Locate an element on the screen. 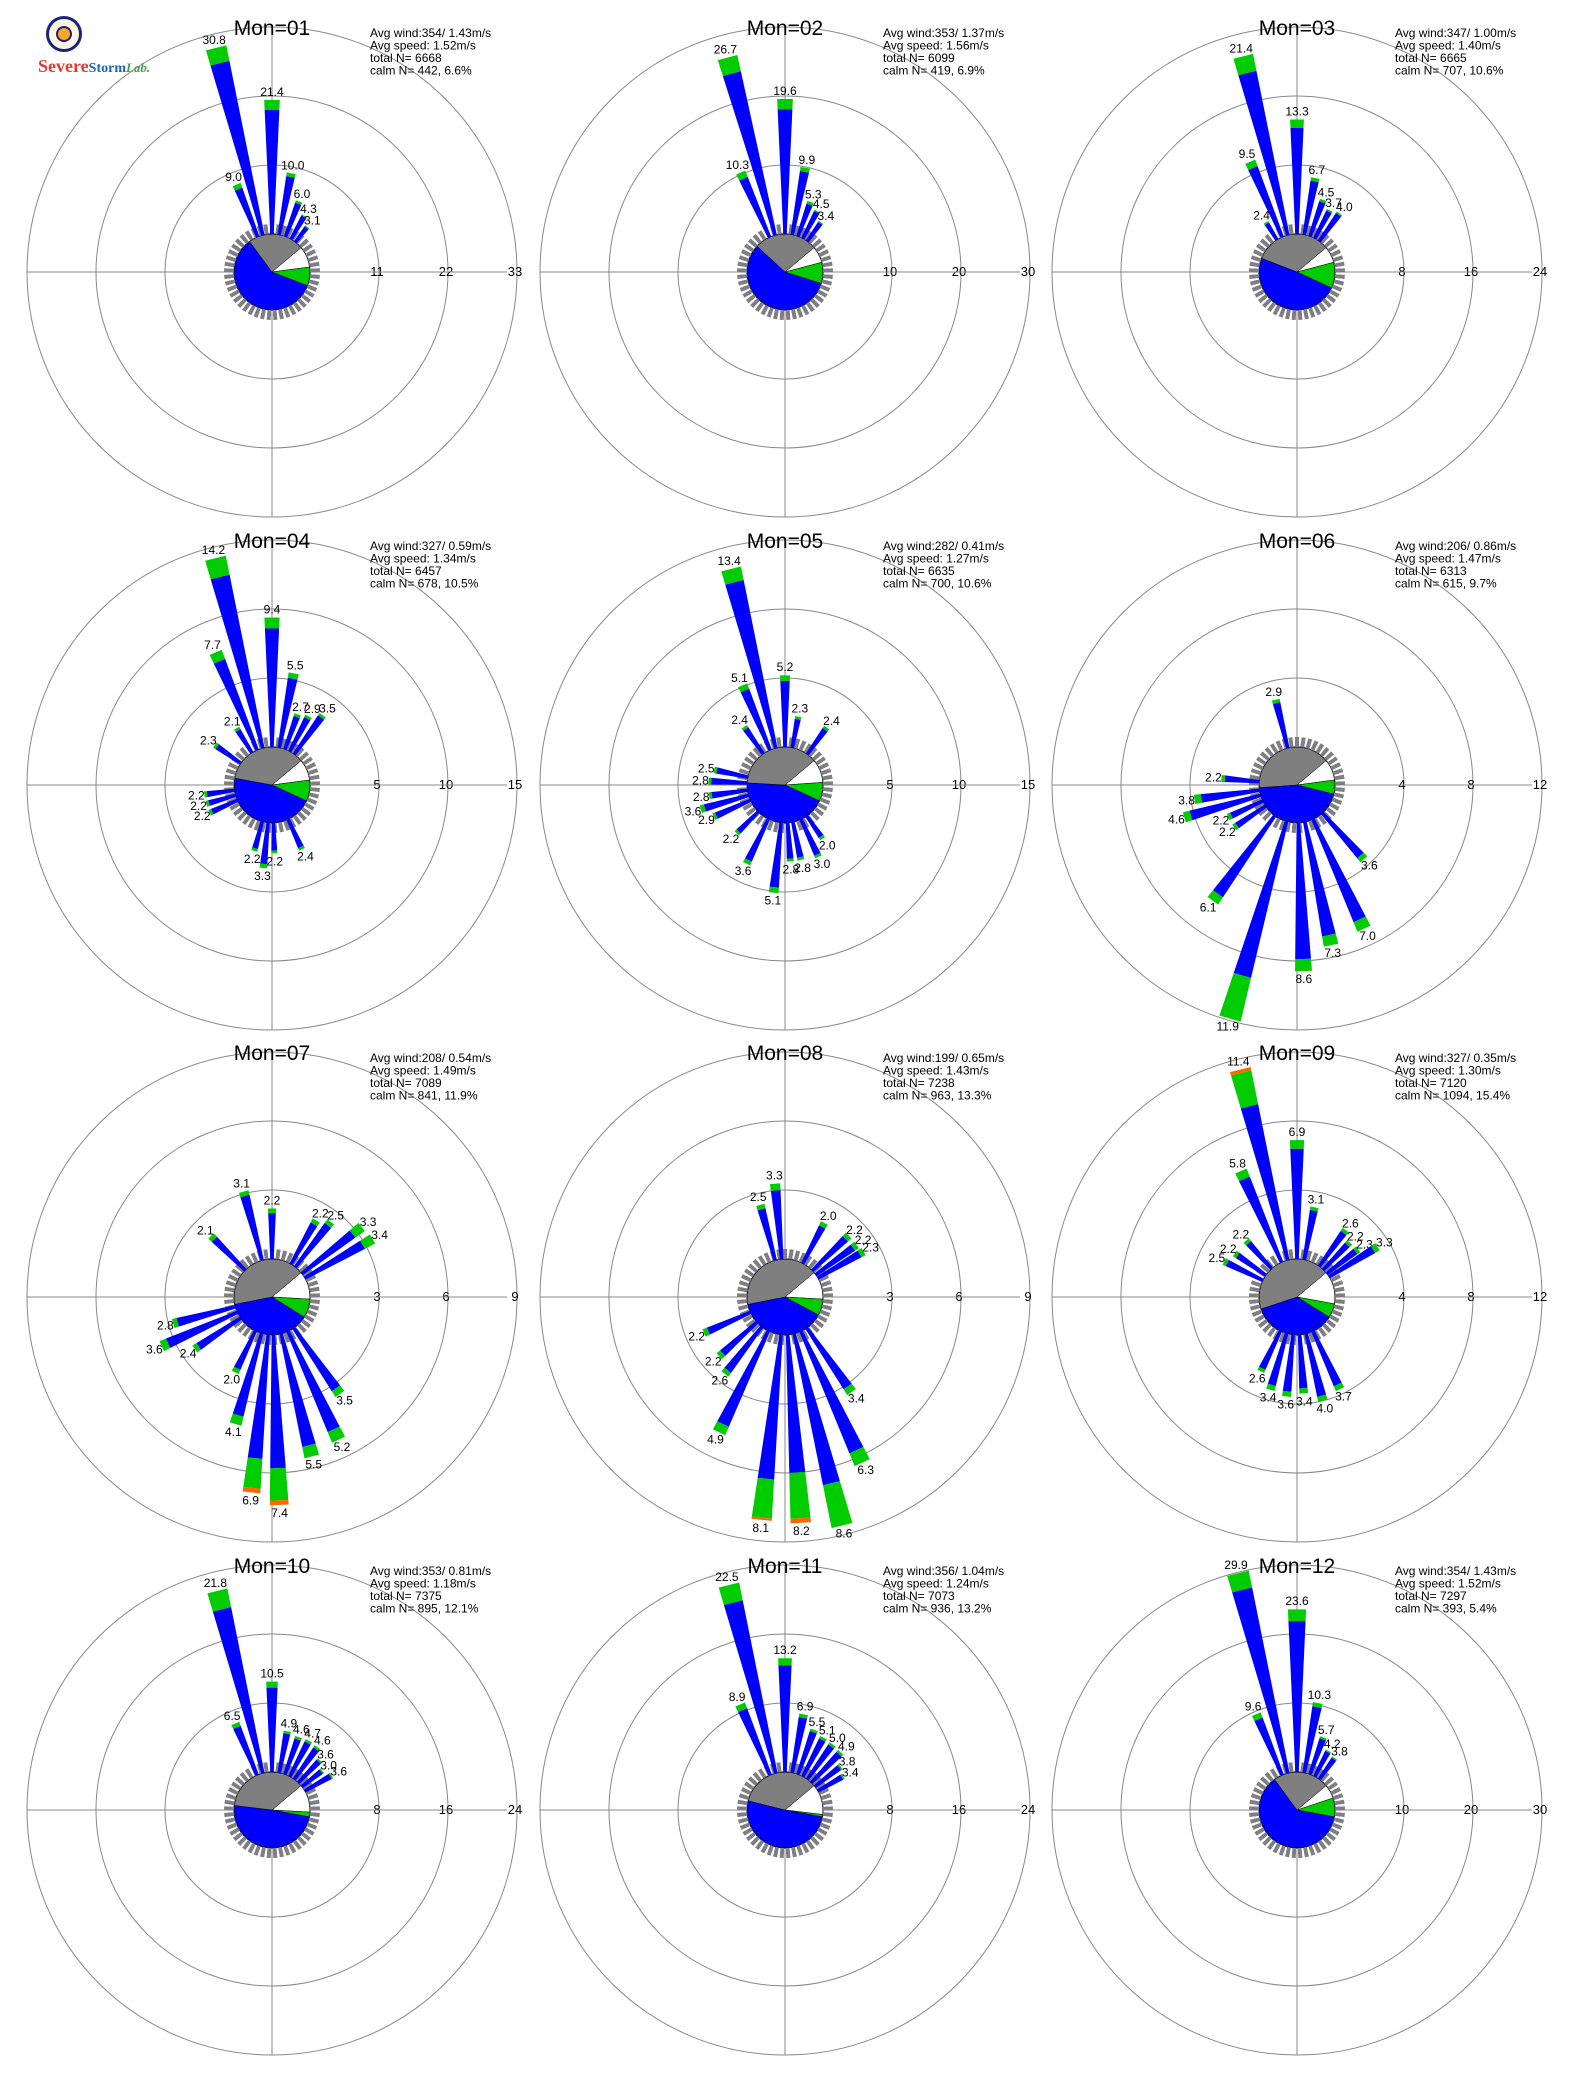 The image size is (1580, 2090). bar-label: 4.5 is located at coordinates (1326, 192).